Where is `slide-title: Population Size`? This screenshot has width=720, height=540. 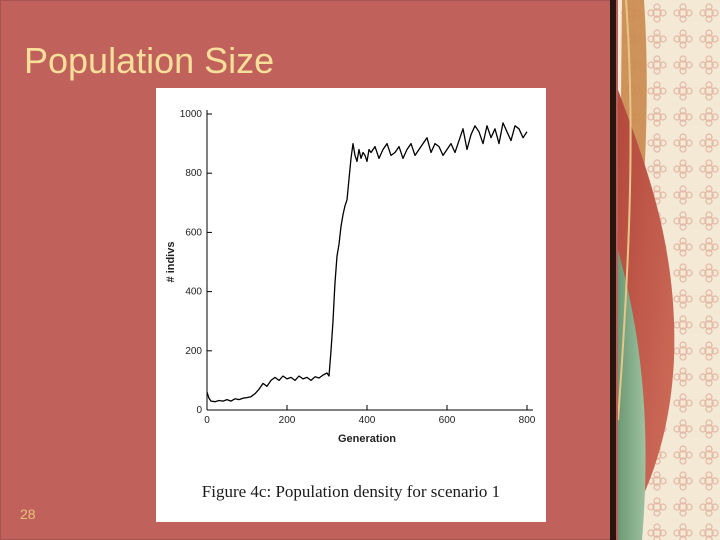 slide-title: Population Size is located at coordinates (149, 60).